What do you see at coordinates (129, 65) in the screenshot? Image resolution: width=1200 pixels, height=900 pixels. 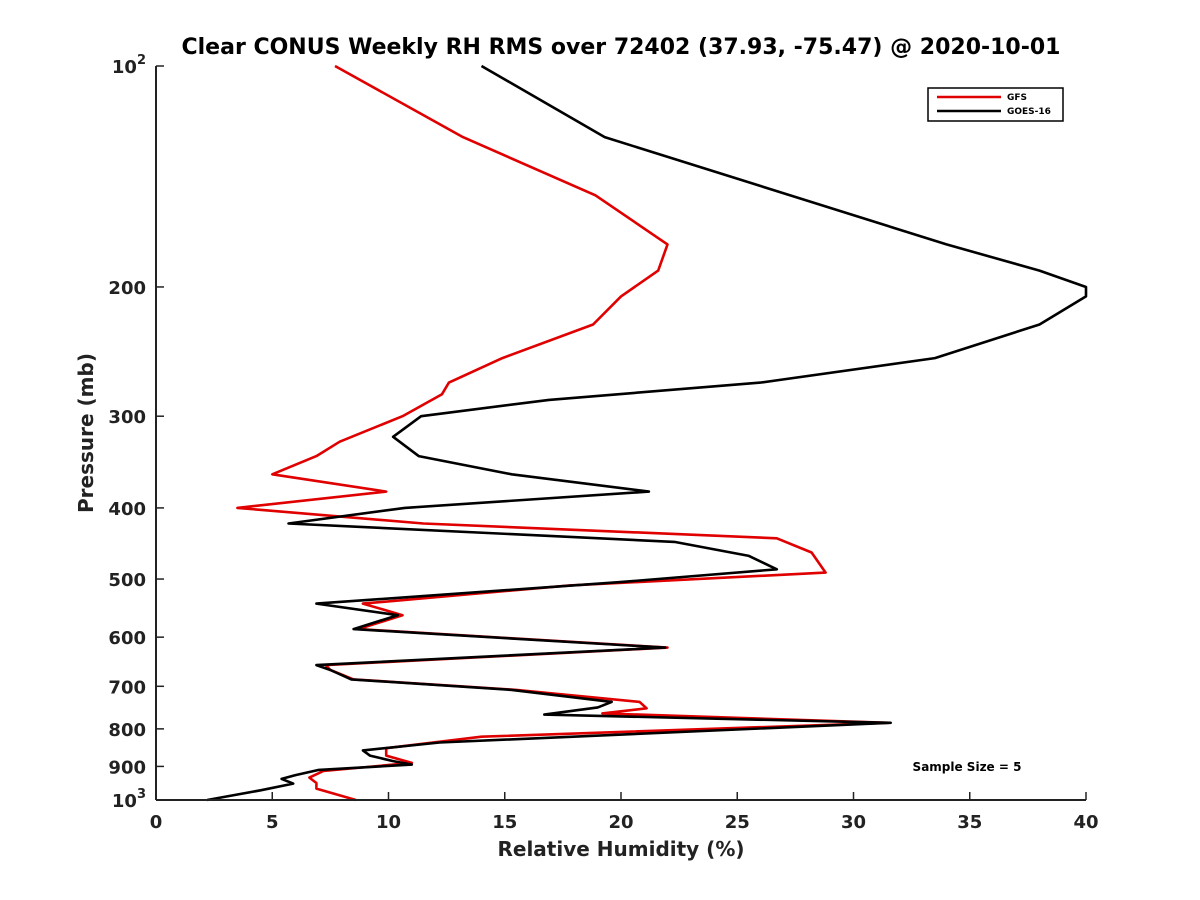 I see `y-tick-label: 10²` at bounding box center [129, 65].